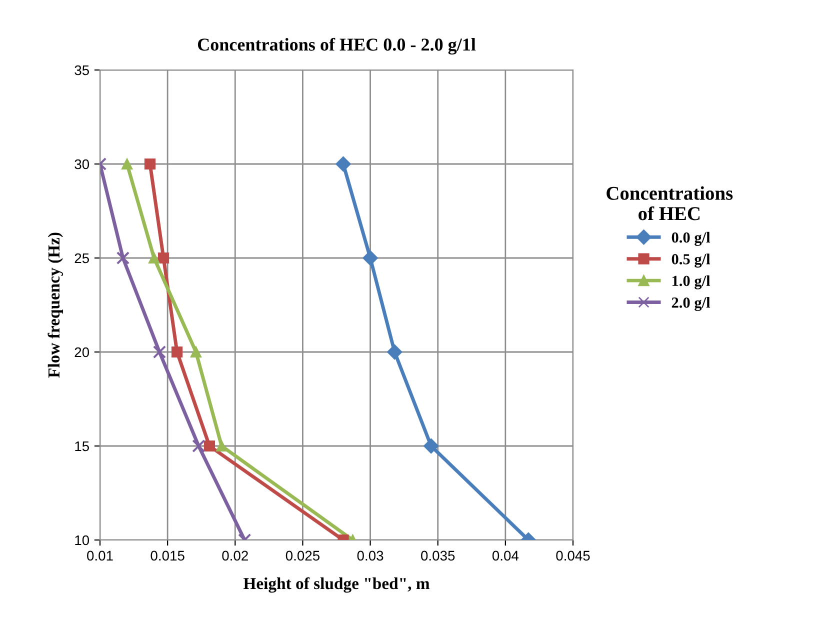 The width and height of the screenshot is (813, 621). Describe the element at coordinates (370, 555) in the screenshot. I see `x-tick-label: 0.03` at that location.